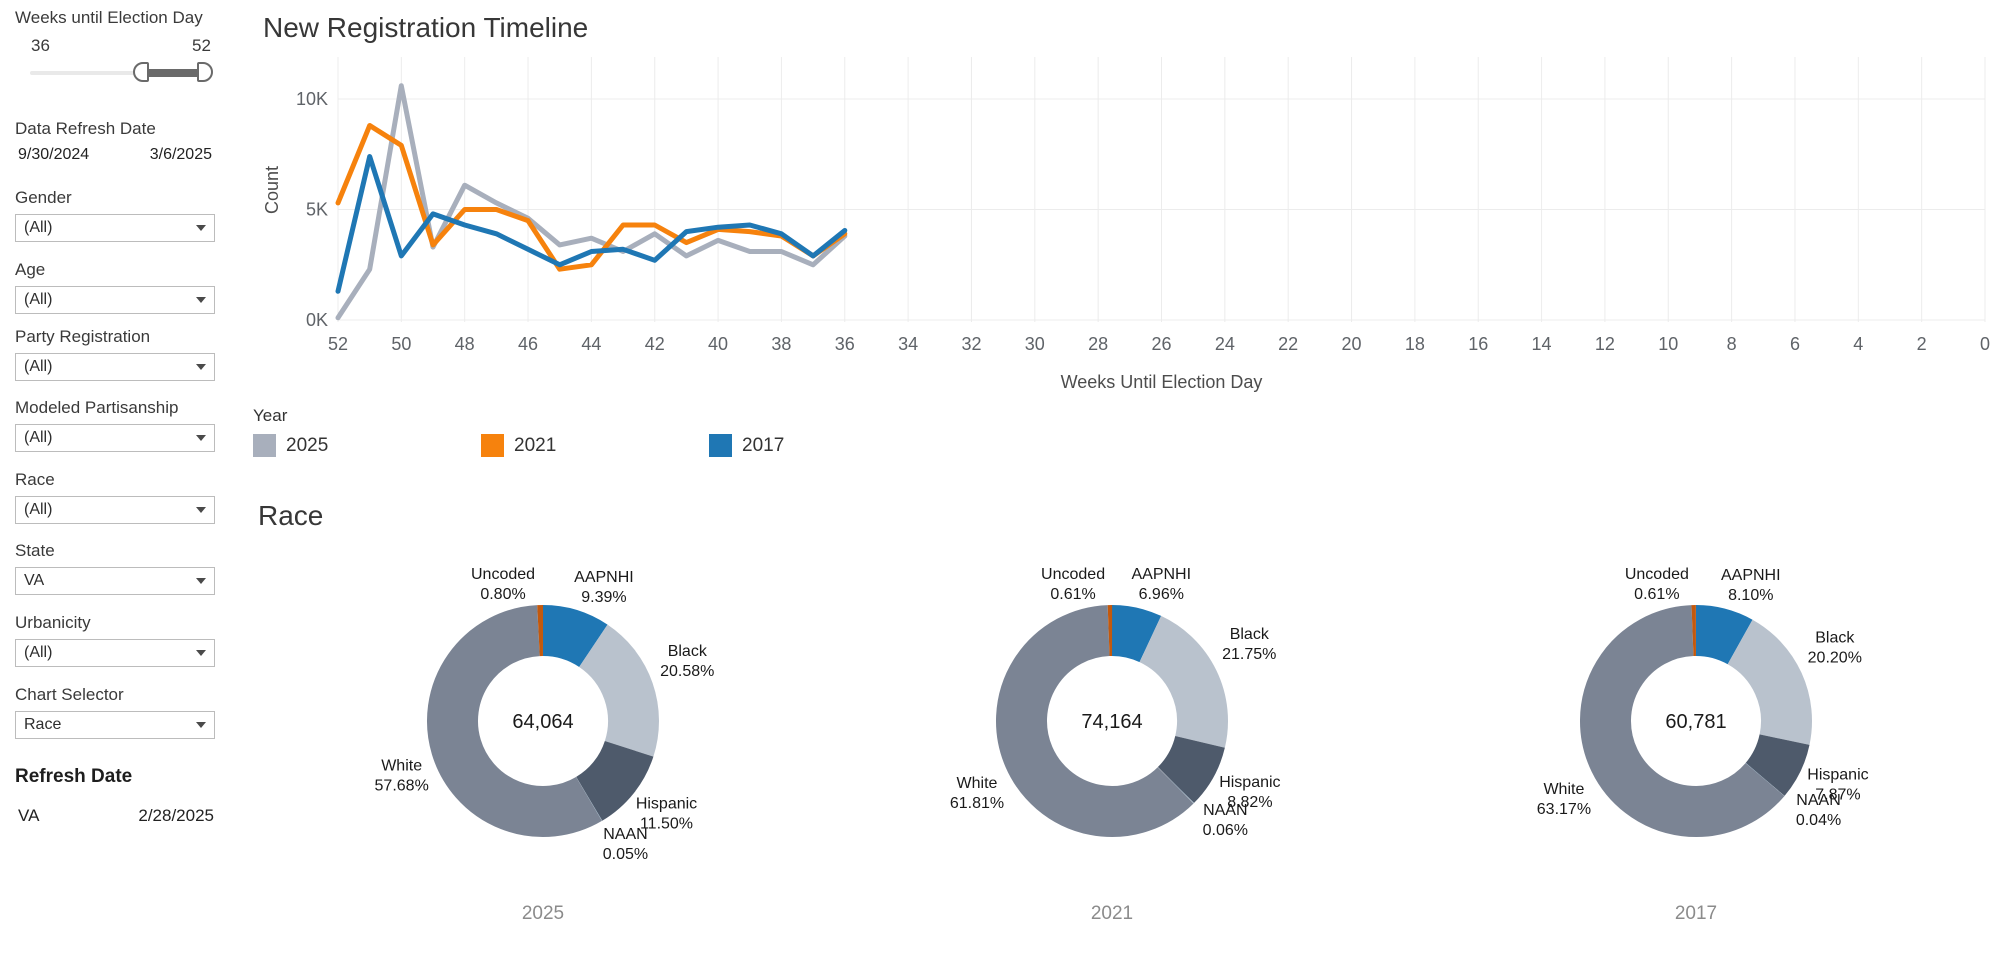 Image resolution: width=2000 pixels, height=966 pixels. I want to click on donut-label-White: White 63.17%, so click(1564, 799).